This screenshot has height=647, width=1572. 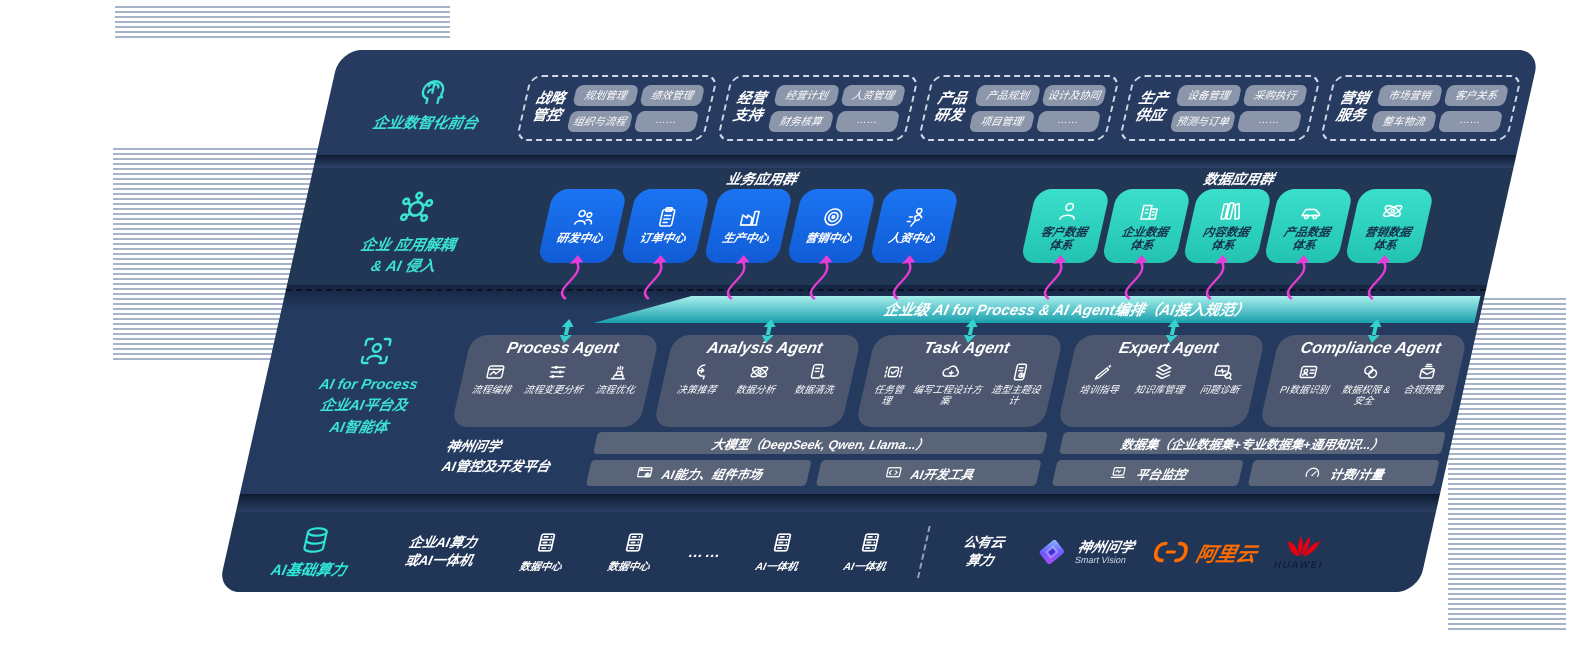 I want to click on platform-cell: 计费/计量, so click(x=1343, y=473).